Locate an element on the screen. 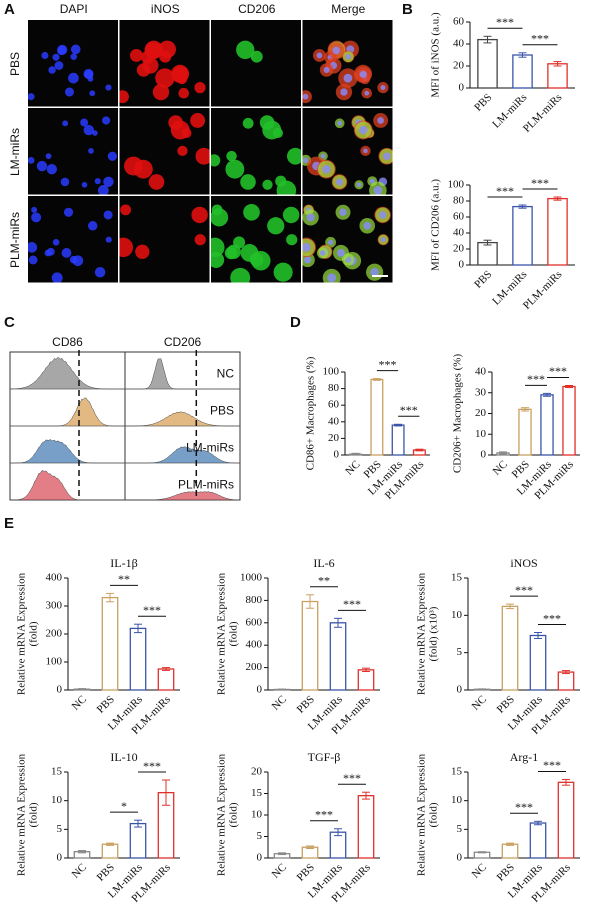 The height and width of the screenshot is (921, 600). y-tick-label: 80 is located at coordinates (459, 201).